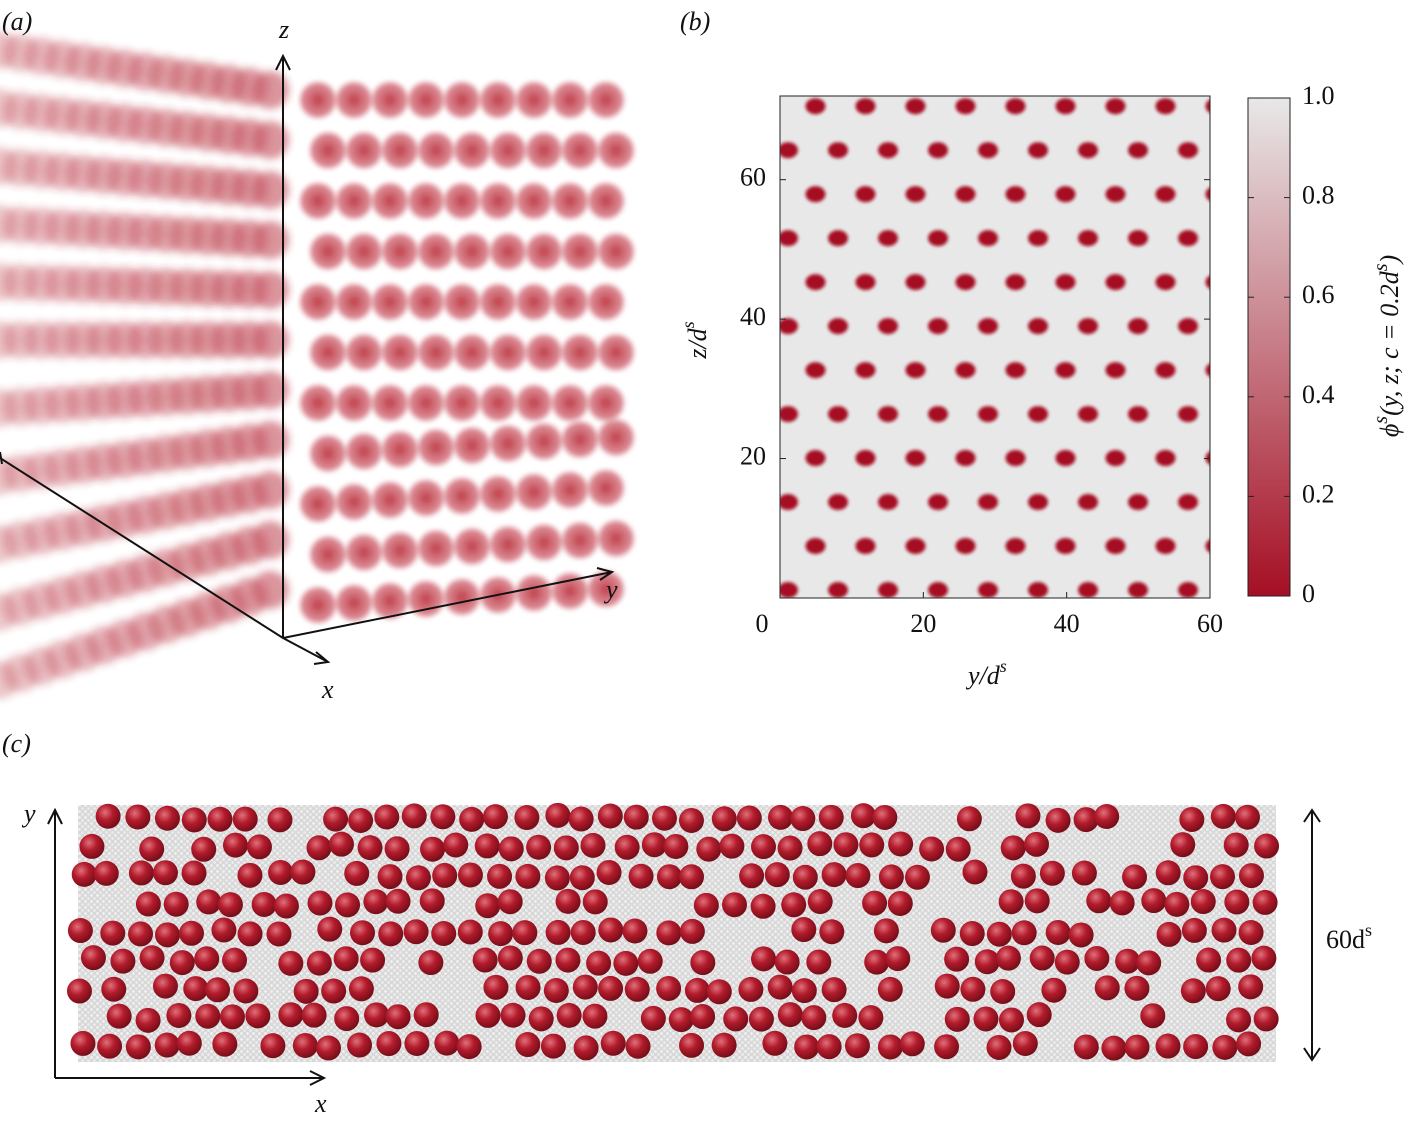  What do you see at coordinates (17, 21) in the screenshot?
I see `panel-label: (a)` at bounding box center [17, 21].